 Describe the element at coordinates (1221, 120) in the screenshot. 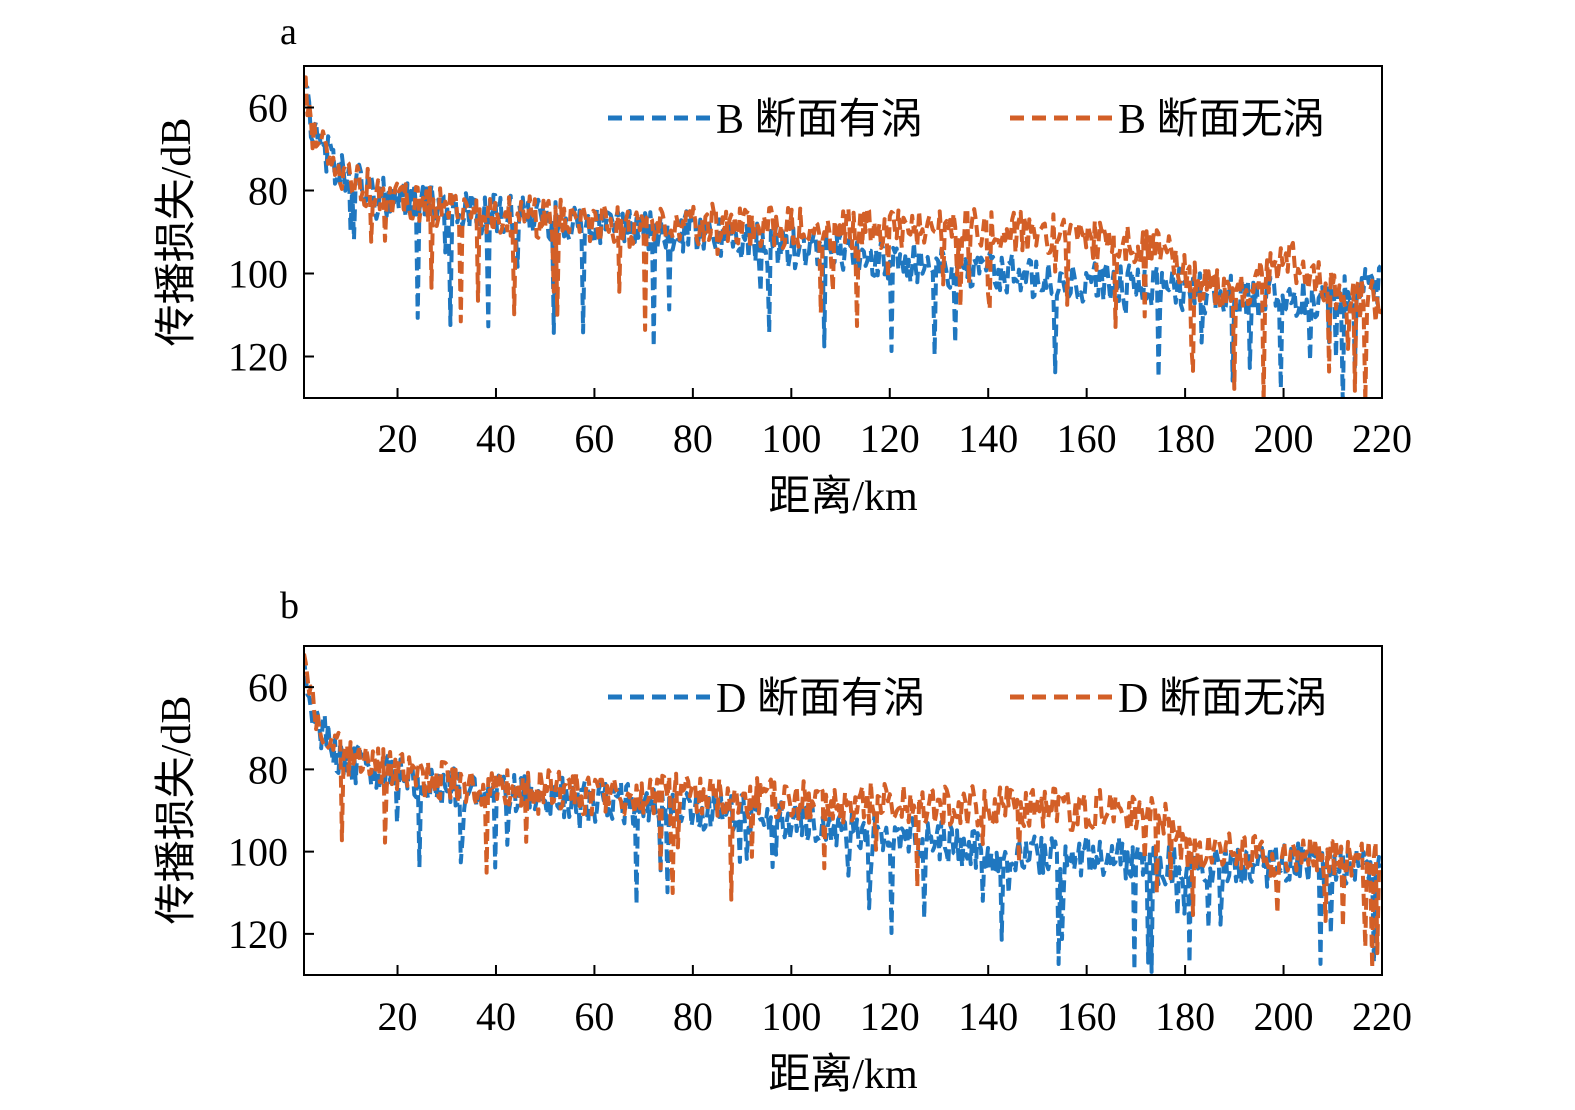

I see `legend-label: B 断面无涡` at that location.